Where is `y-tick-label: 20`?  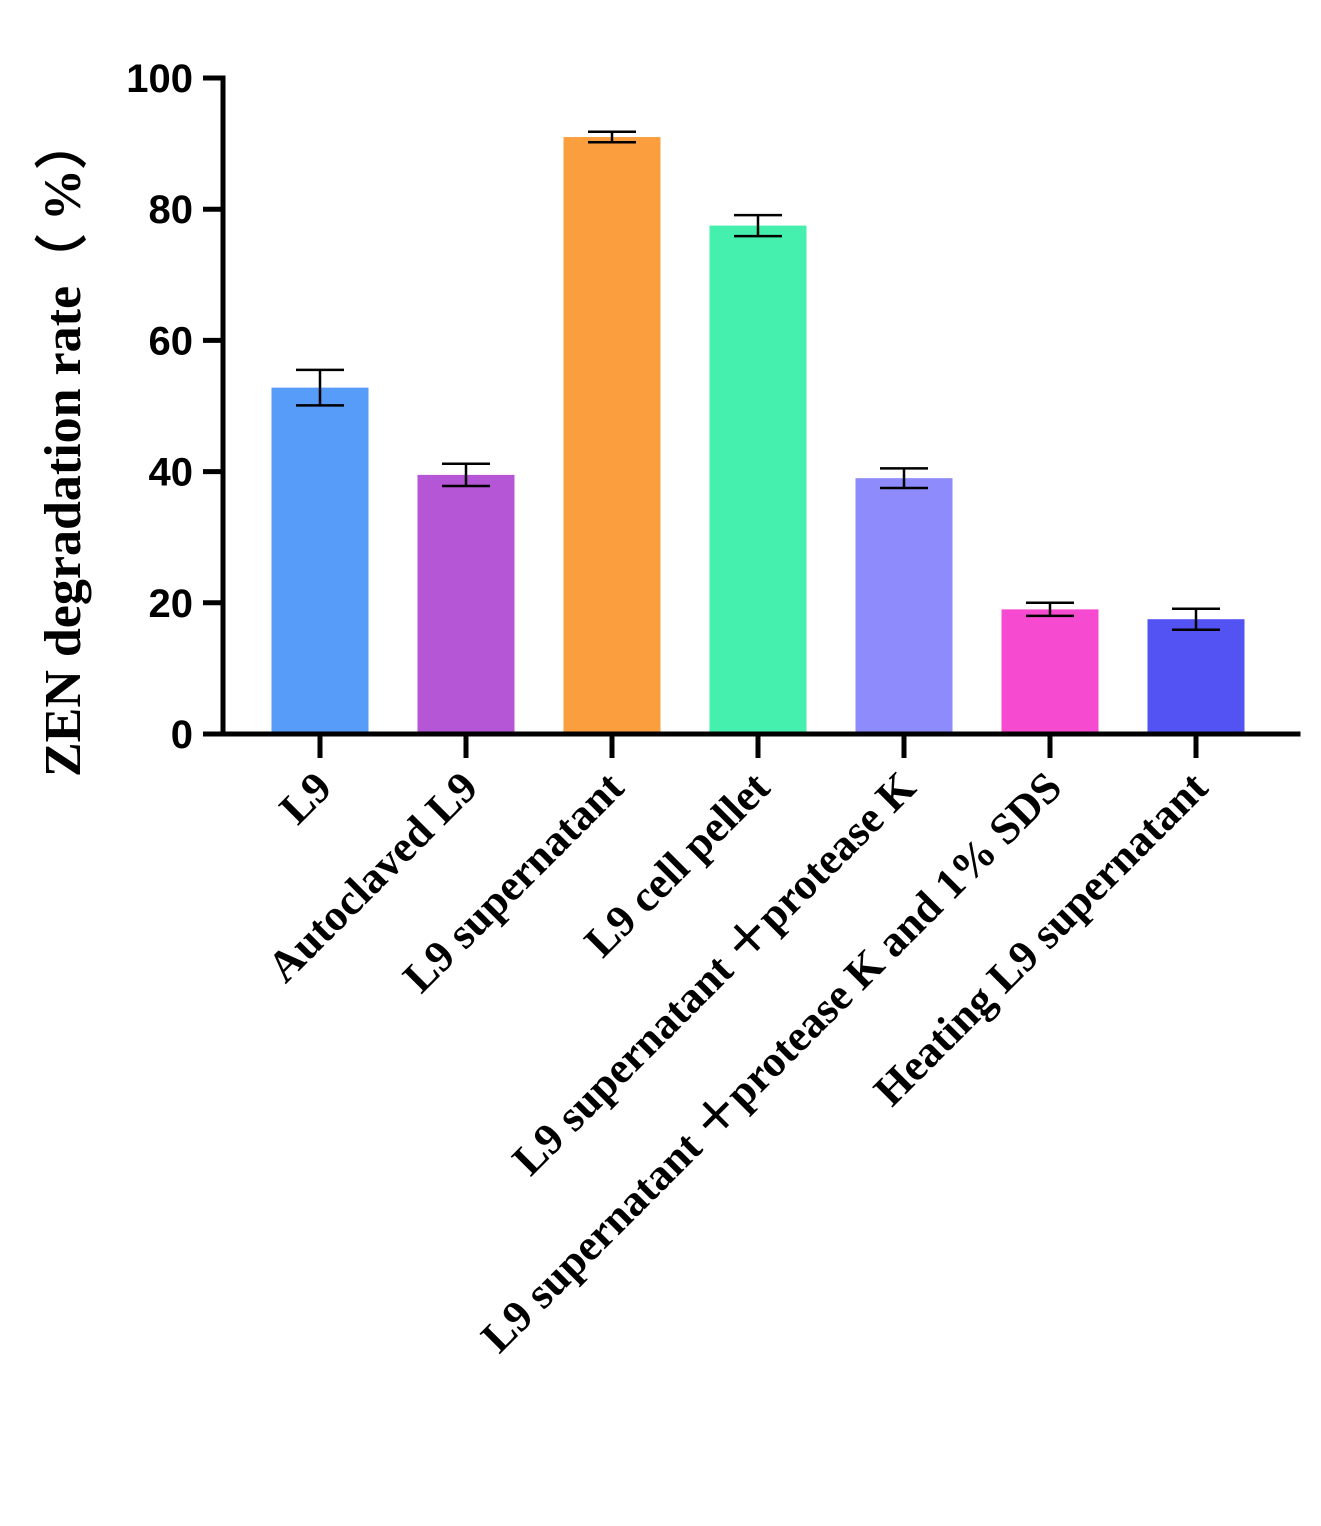 y-tick-label: 20 is located at coordinates (171, 604).